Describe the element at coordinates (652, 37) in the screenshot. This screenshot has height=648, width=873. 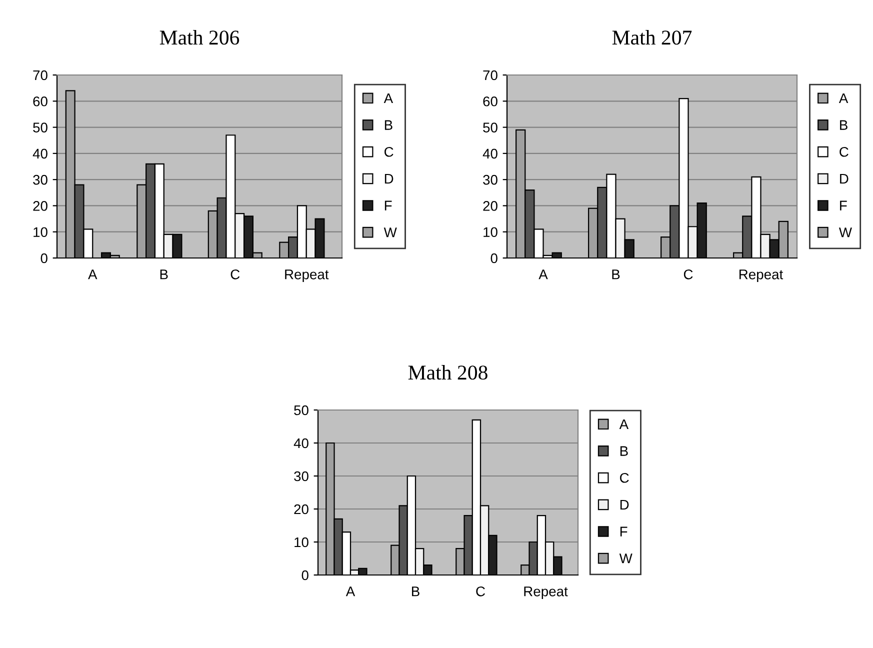
I see `chart-title: Math 207` at that location.